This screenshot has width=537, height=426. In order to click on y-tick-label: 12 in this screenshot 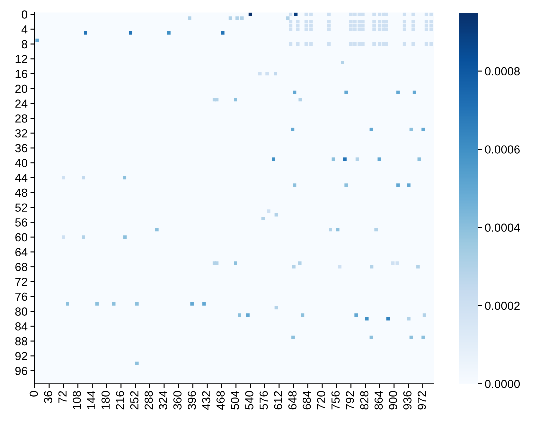, I will do `click(22, 59)`.